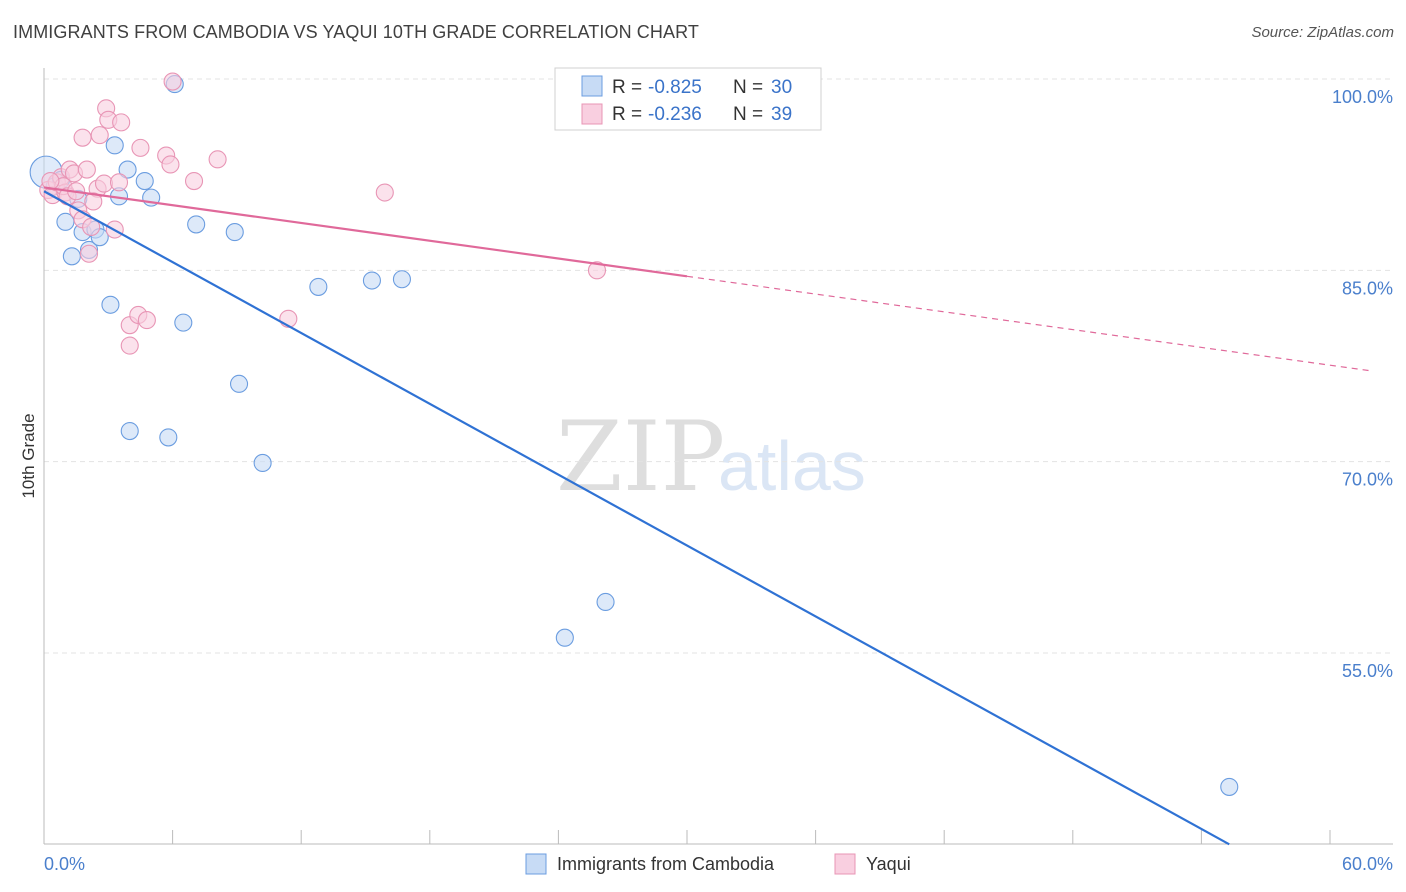  Describe the element at coordinates (792, 466) in the screenshot. I see `watermark-atlas: atlas` at that location.